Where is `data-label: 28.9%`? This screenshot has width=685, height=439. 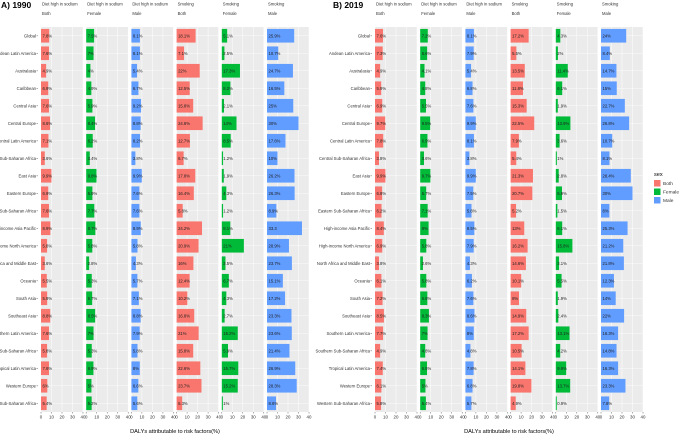
data-label: 28.9% is located at coordinates (275, 245).